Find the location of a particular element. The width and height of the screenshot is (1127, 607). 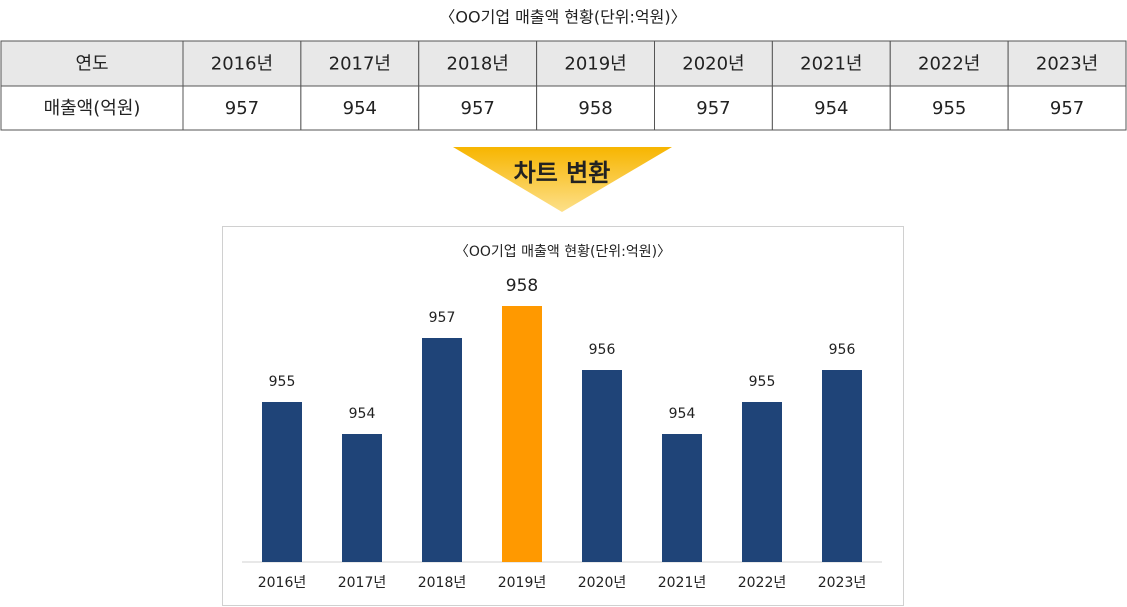

header-cell-text: 2022년 is located at coordinates (949, 64).